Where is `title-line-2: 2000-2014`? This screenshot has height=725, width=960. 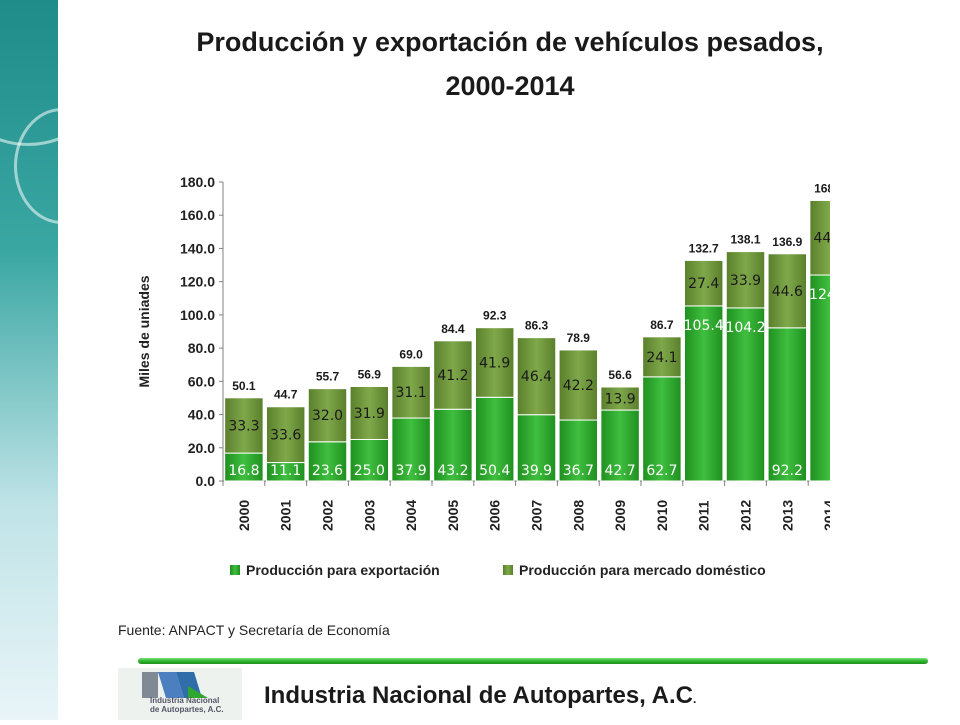
title-line-2: 2000-2014 is located at coordinates (510, 86).